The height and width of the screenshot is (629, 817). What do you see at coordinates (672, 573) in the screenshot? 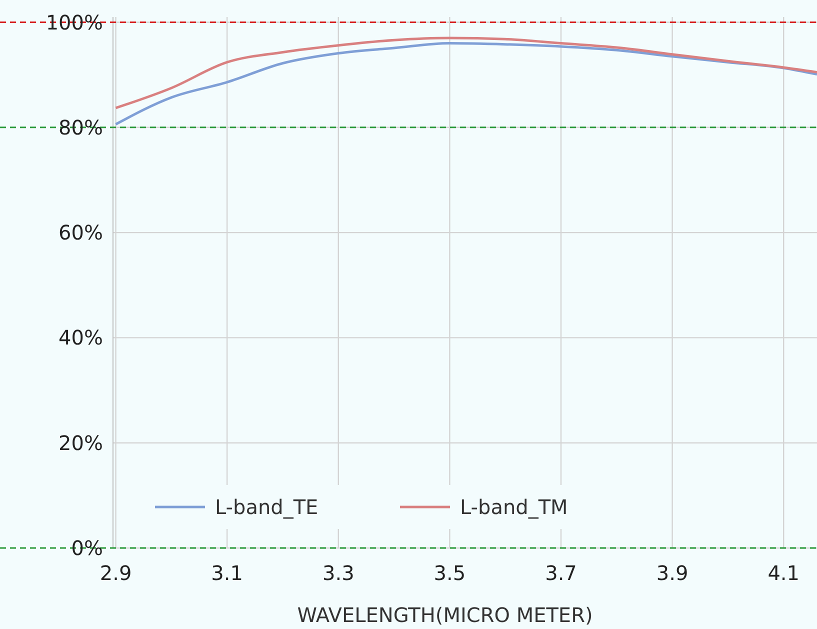
I see `x-tick-label: 3.9` at bounding box center [672, 573].